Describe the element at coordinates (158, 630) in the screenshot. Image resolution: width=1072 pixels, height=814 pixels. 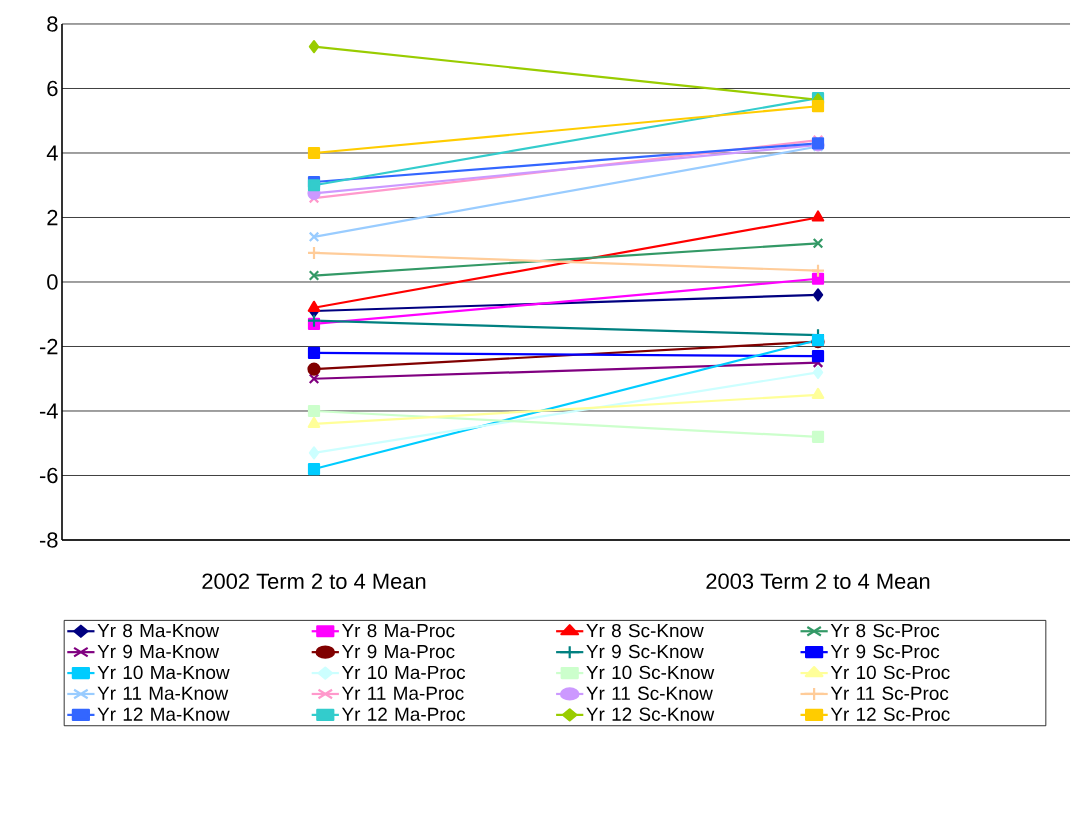
I see `legend-label: Yr 8 Ma-Know` at that location.